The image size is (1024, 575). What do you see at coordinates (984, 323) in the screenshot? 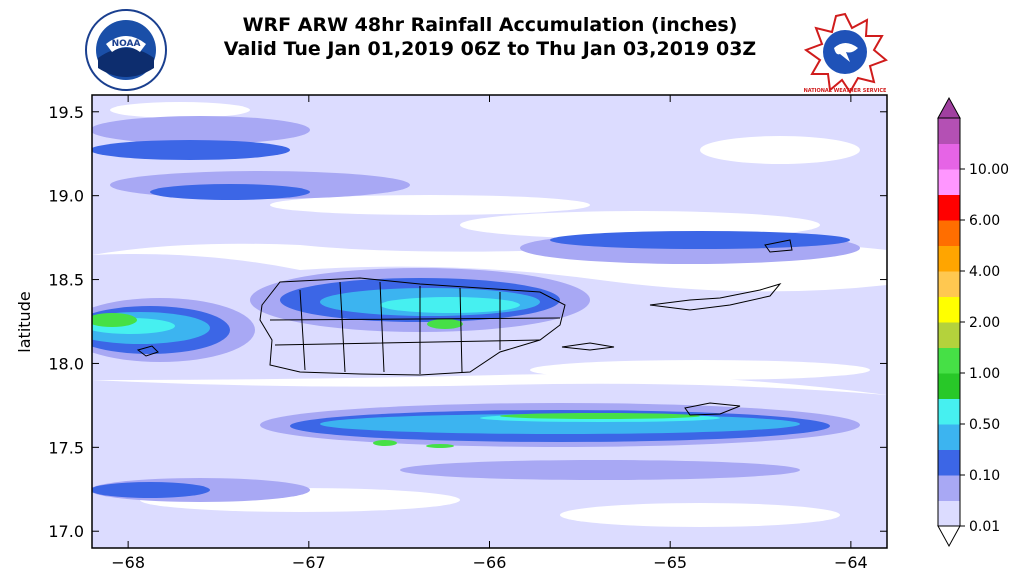
I see `colorbar-label: 2.00` at bounding box center [984, 323].